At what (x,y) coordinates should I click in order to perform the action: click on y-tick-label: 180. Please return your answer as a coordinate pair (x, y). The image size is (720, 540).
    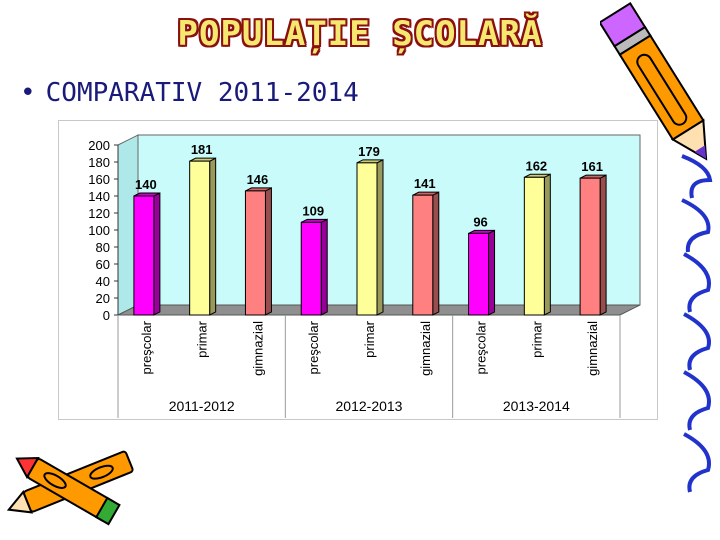
    Looking at the image, I should click on (99, 162).